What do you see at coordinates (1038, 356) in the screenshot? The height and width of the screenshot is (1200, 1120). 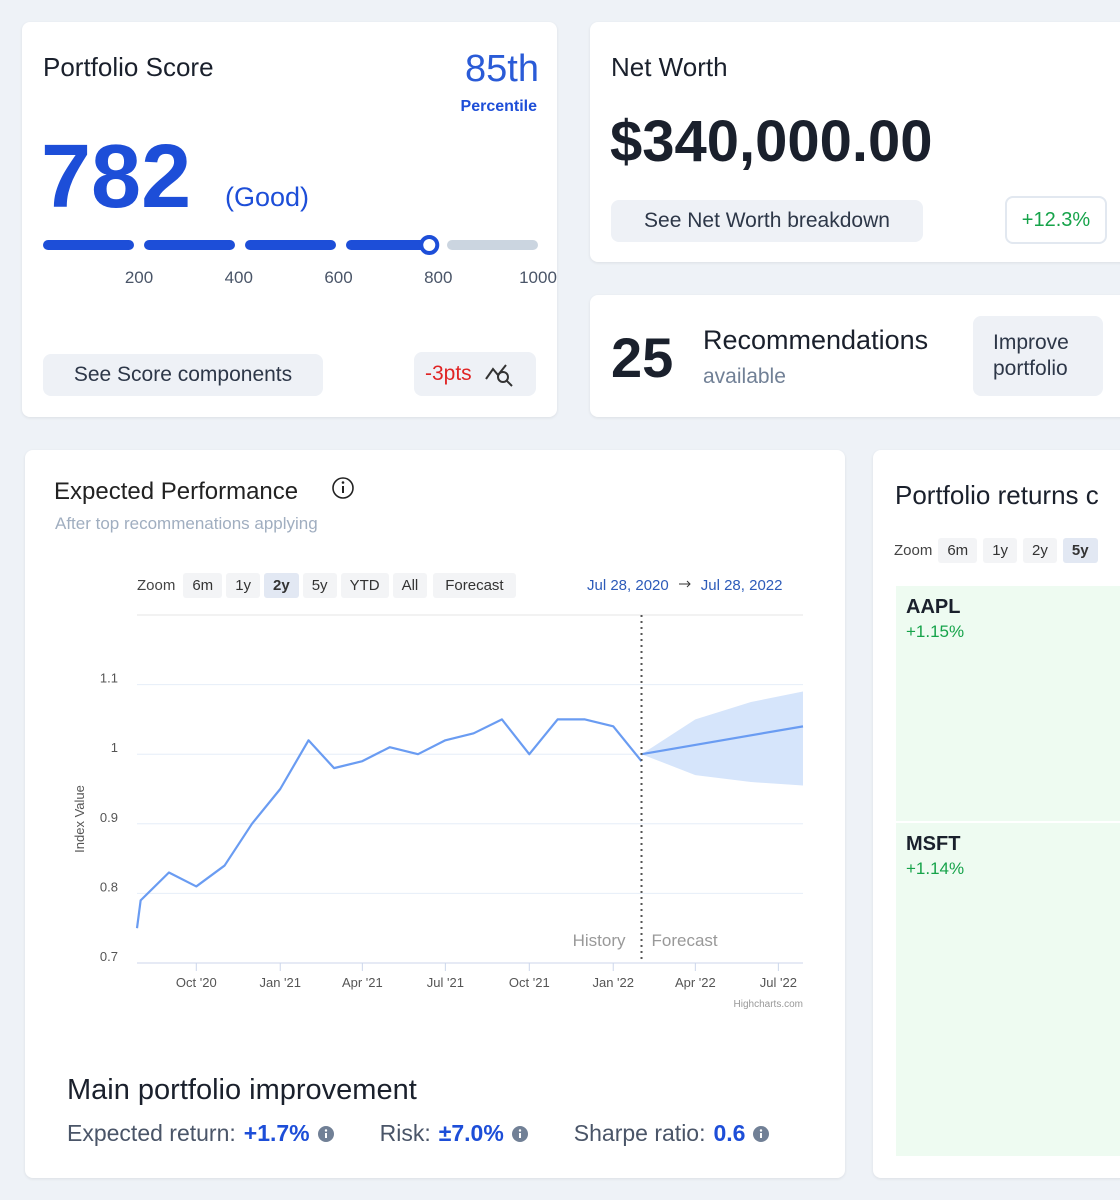 I see `improve-button: Improve portfolio` at bounding box center [1038, 356].